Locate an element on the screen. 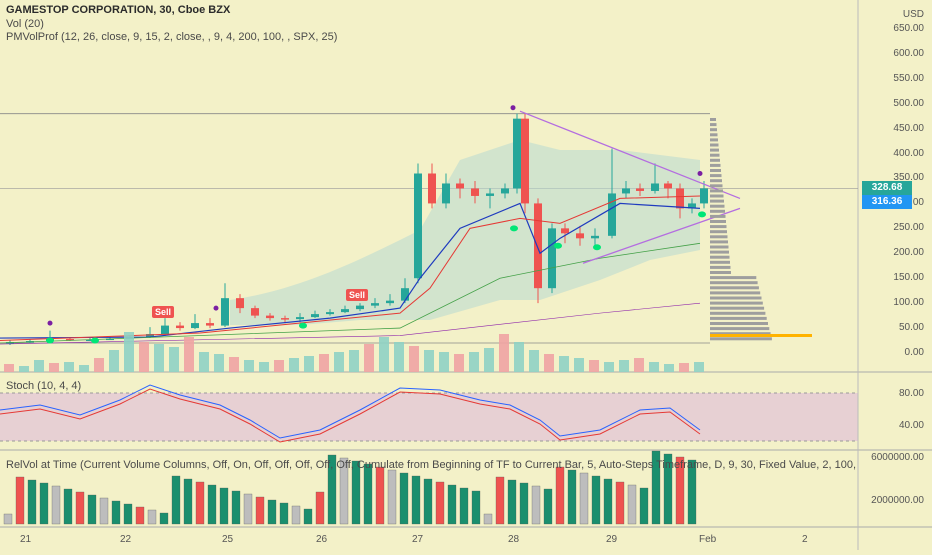  time-tick: 2 is located at coordinates (805, 539).